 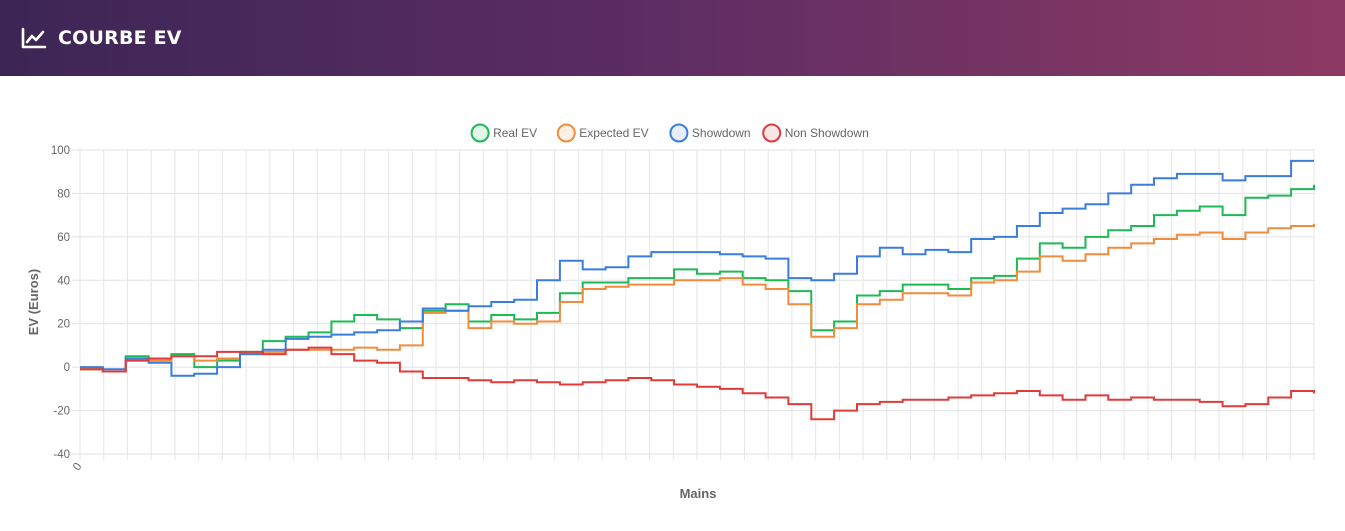 I want to click on x-tick-label: 0, so click(x=78, y=467).